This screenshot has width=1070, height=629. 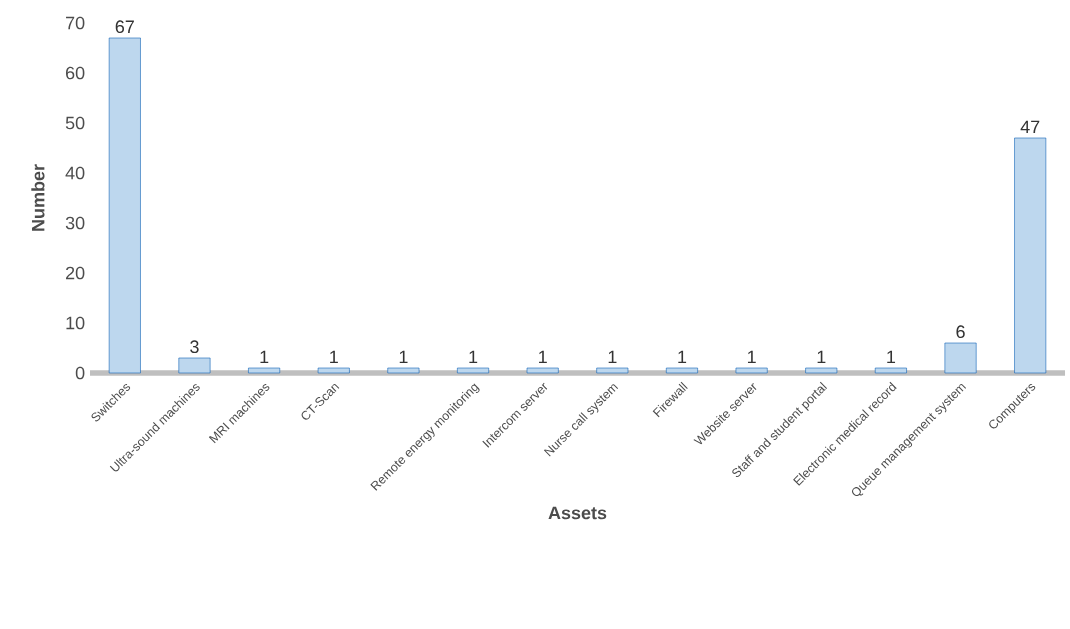 I want to click on y-tick-label: 50, so click(x=75, y=123).